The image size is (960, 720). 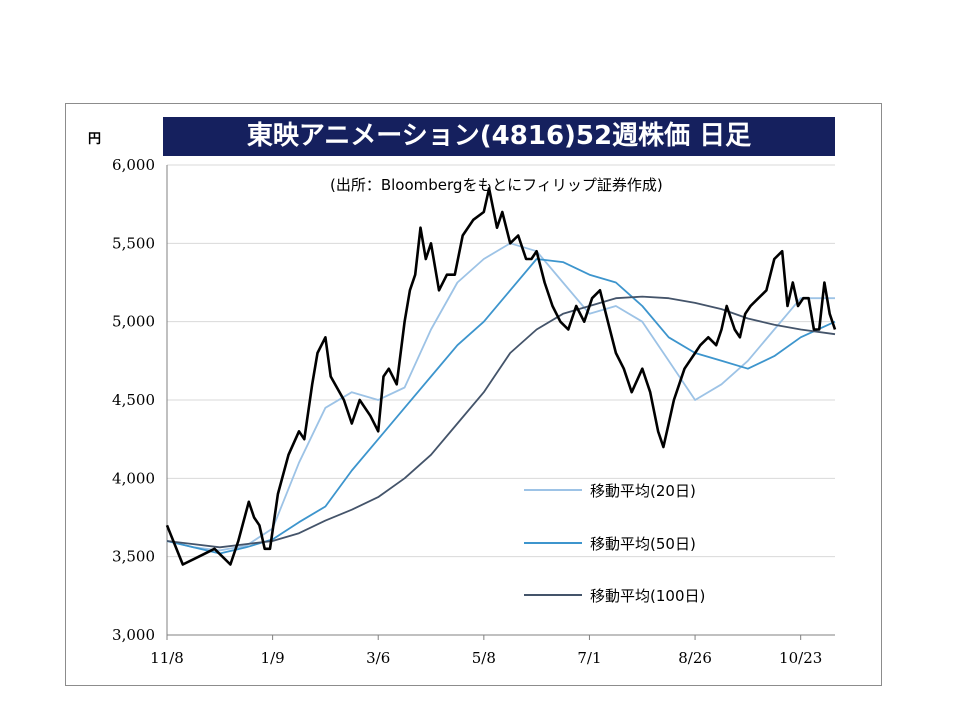 What do you see at coordinates (95, 139) in the screenshot?
I see `y-axis-unit-label: 円` at bounding box center [95, 139].